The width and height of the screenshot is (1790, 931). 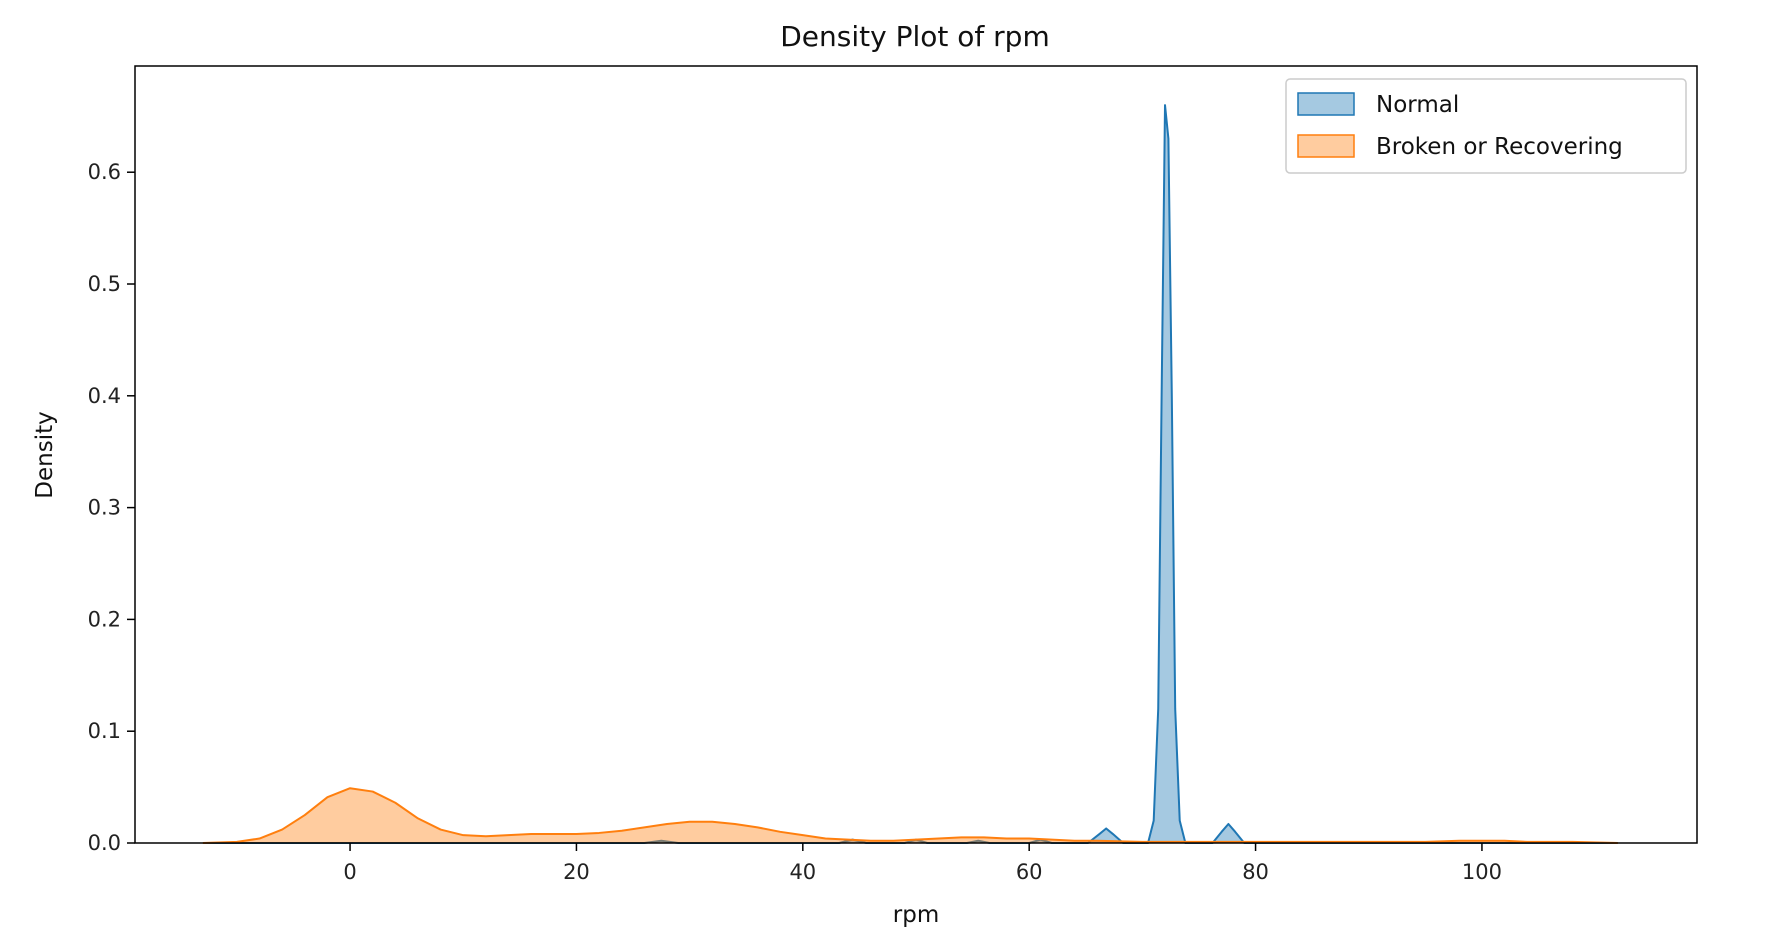 I want to click on x-tick-label: 100, so click(x=1482, y=872).